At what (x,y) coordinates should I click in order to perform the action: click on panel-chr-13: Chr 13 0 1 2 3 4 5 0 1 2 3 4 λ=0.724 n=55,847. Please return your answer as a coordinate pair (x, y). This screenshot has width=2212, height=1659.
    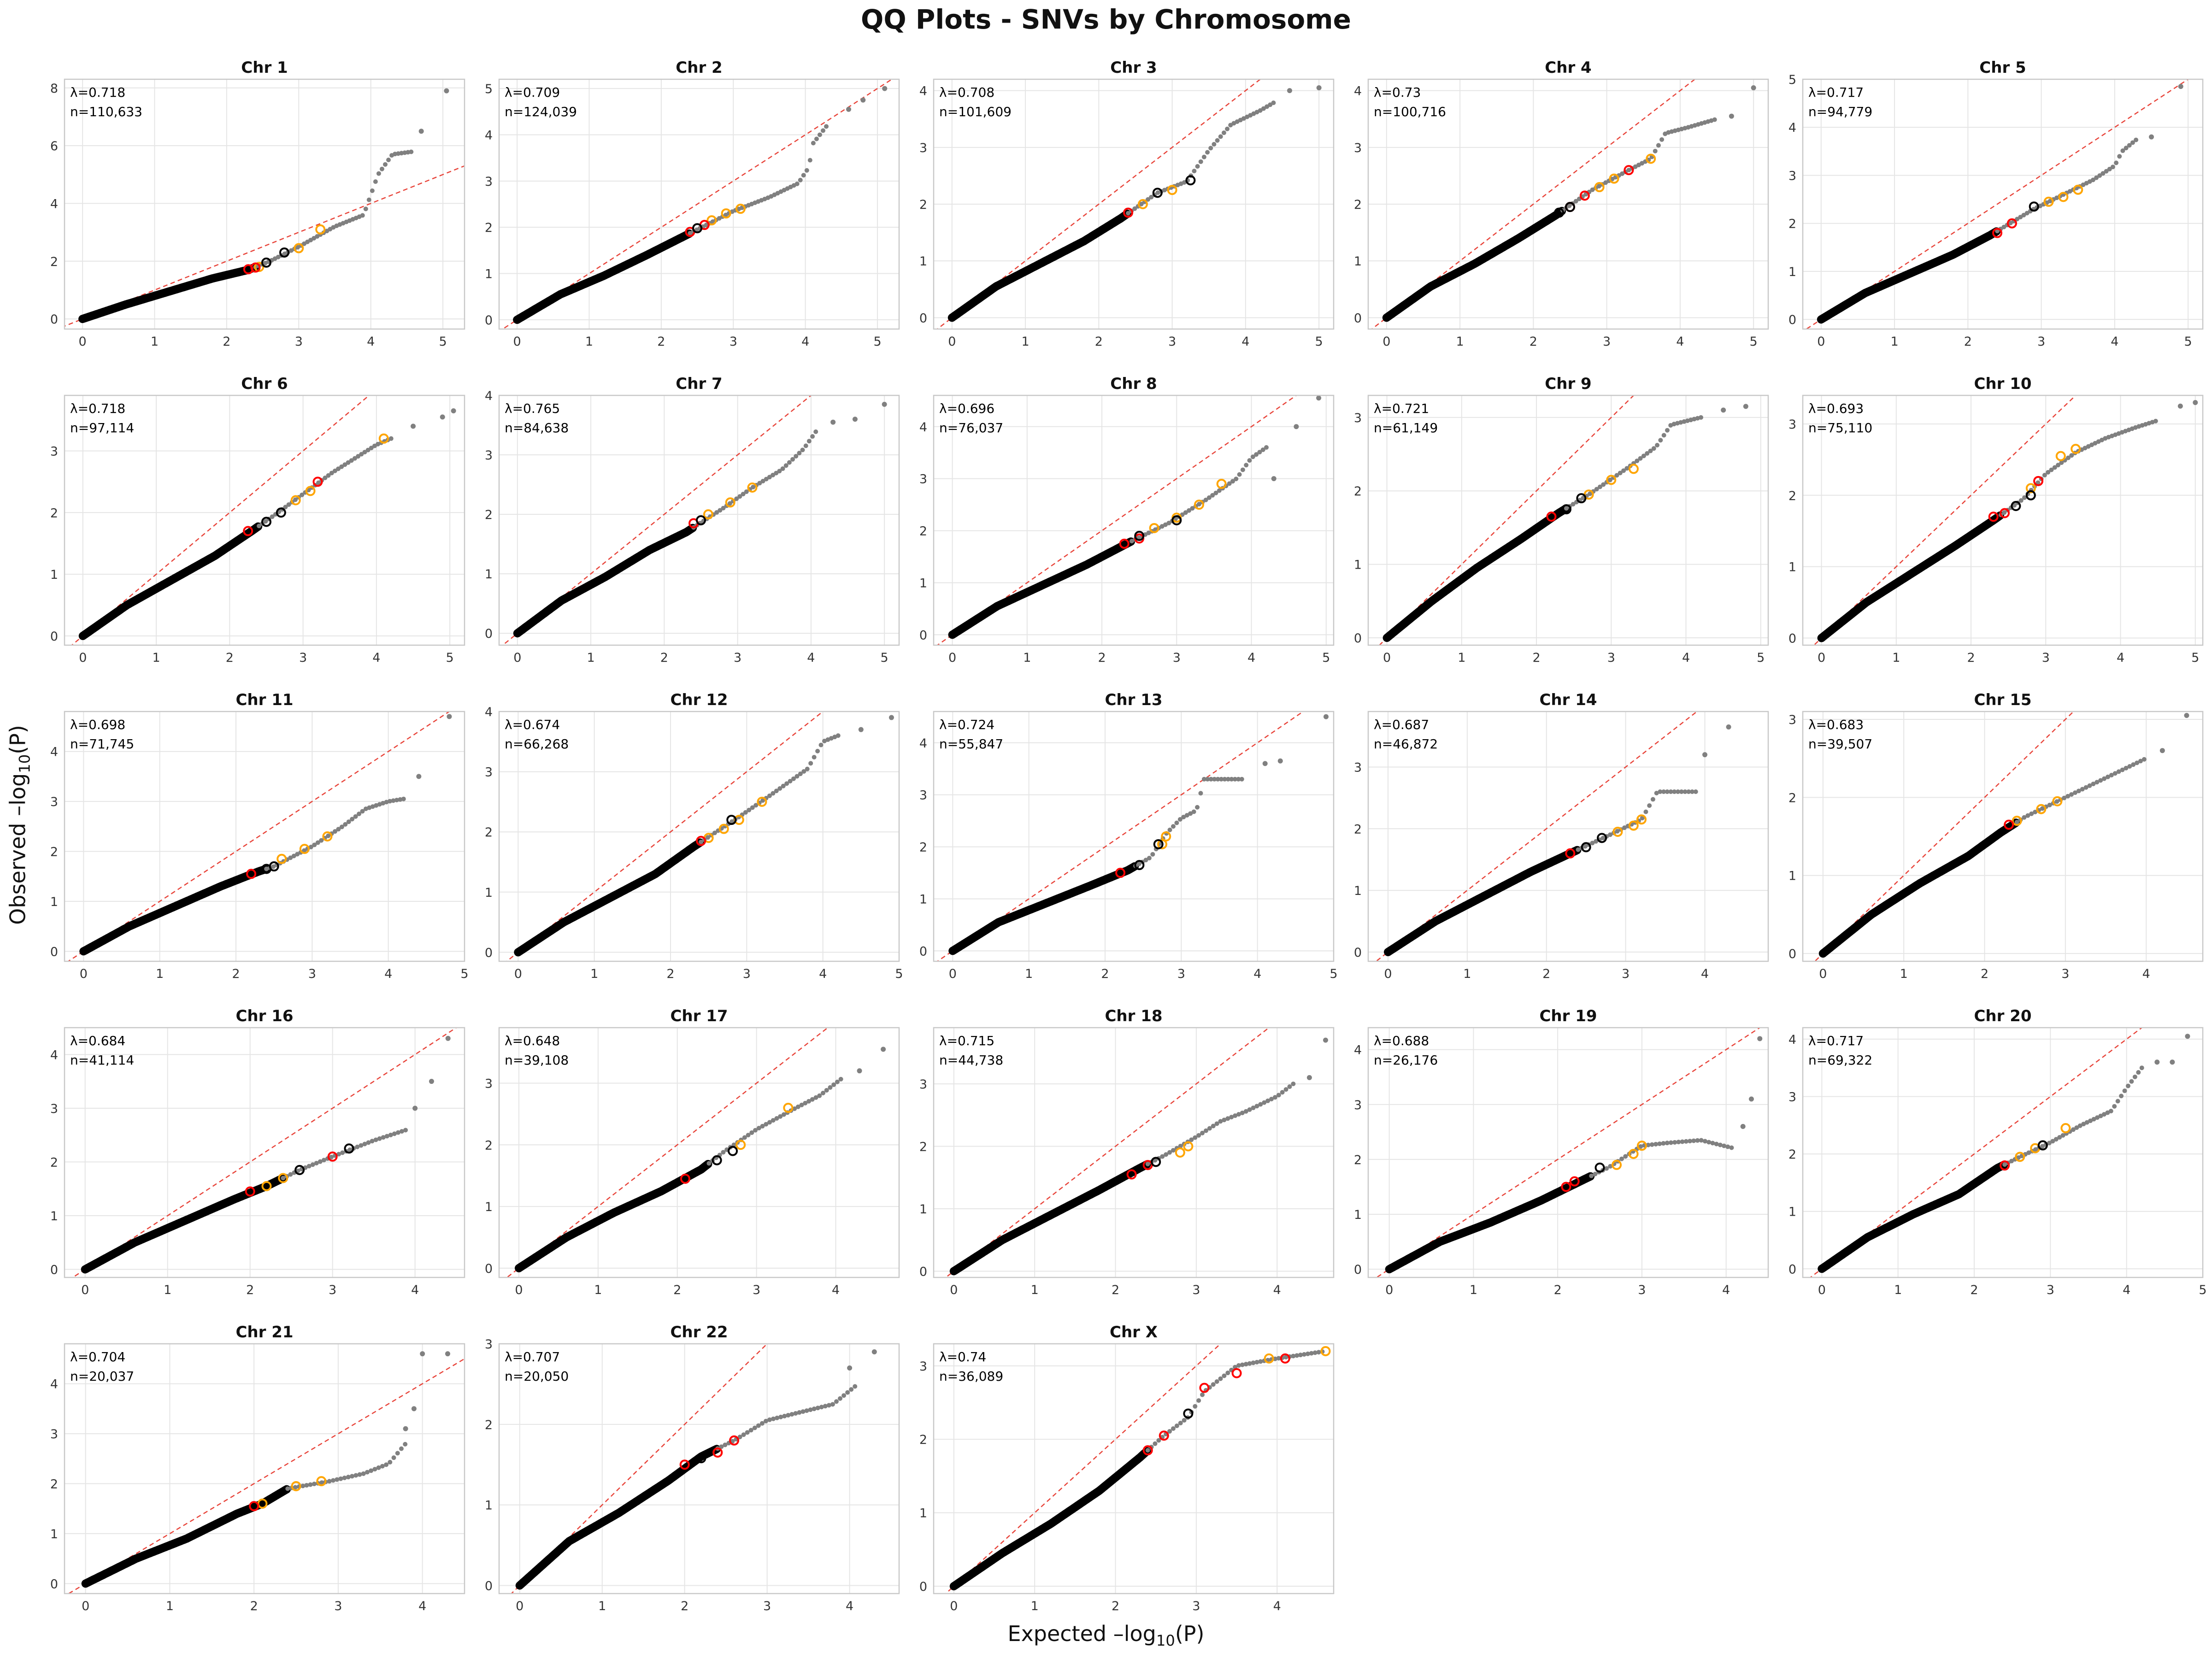
    Looking at the image, I should click on (1128, 836).